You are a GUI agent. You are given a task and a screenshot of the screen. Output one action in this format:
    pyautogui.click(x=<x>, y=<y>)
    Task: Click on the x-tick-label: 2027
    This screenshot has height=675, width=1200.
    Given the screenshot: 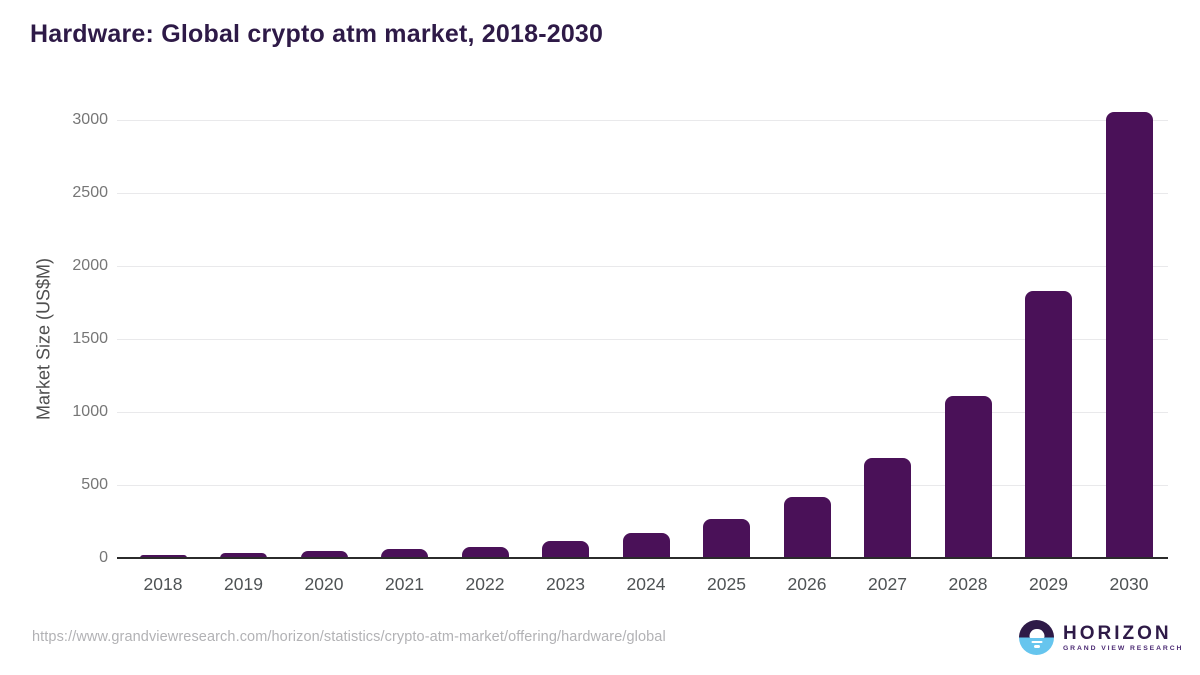 What is the action you would take?
    pyautogui.click(x=887, y=584)
    